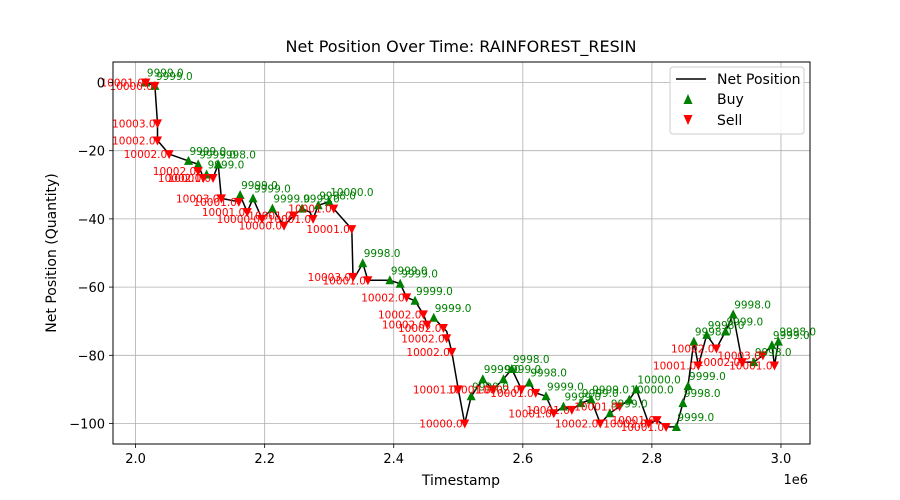 The width and height of the screenshot is (900, 500). What do you see at coordinates (522, 459) in the screenshot?
I see `x-tick-label: 2.6` at bounding box center [522, 459].